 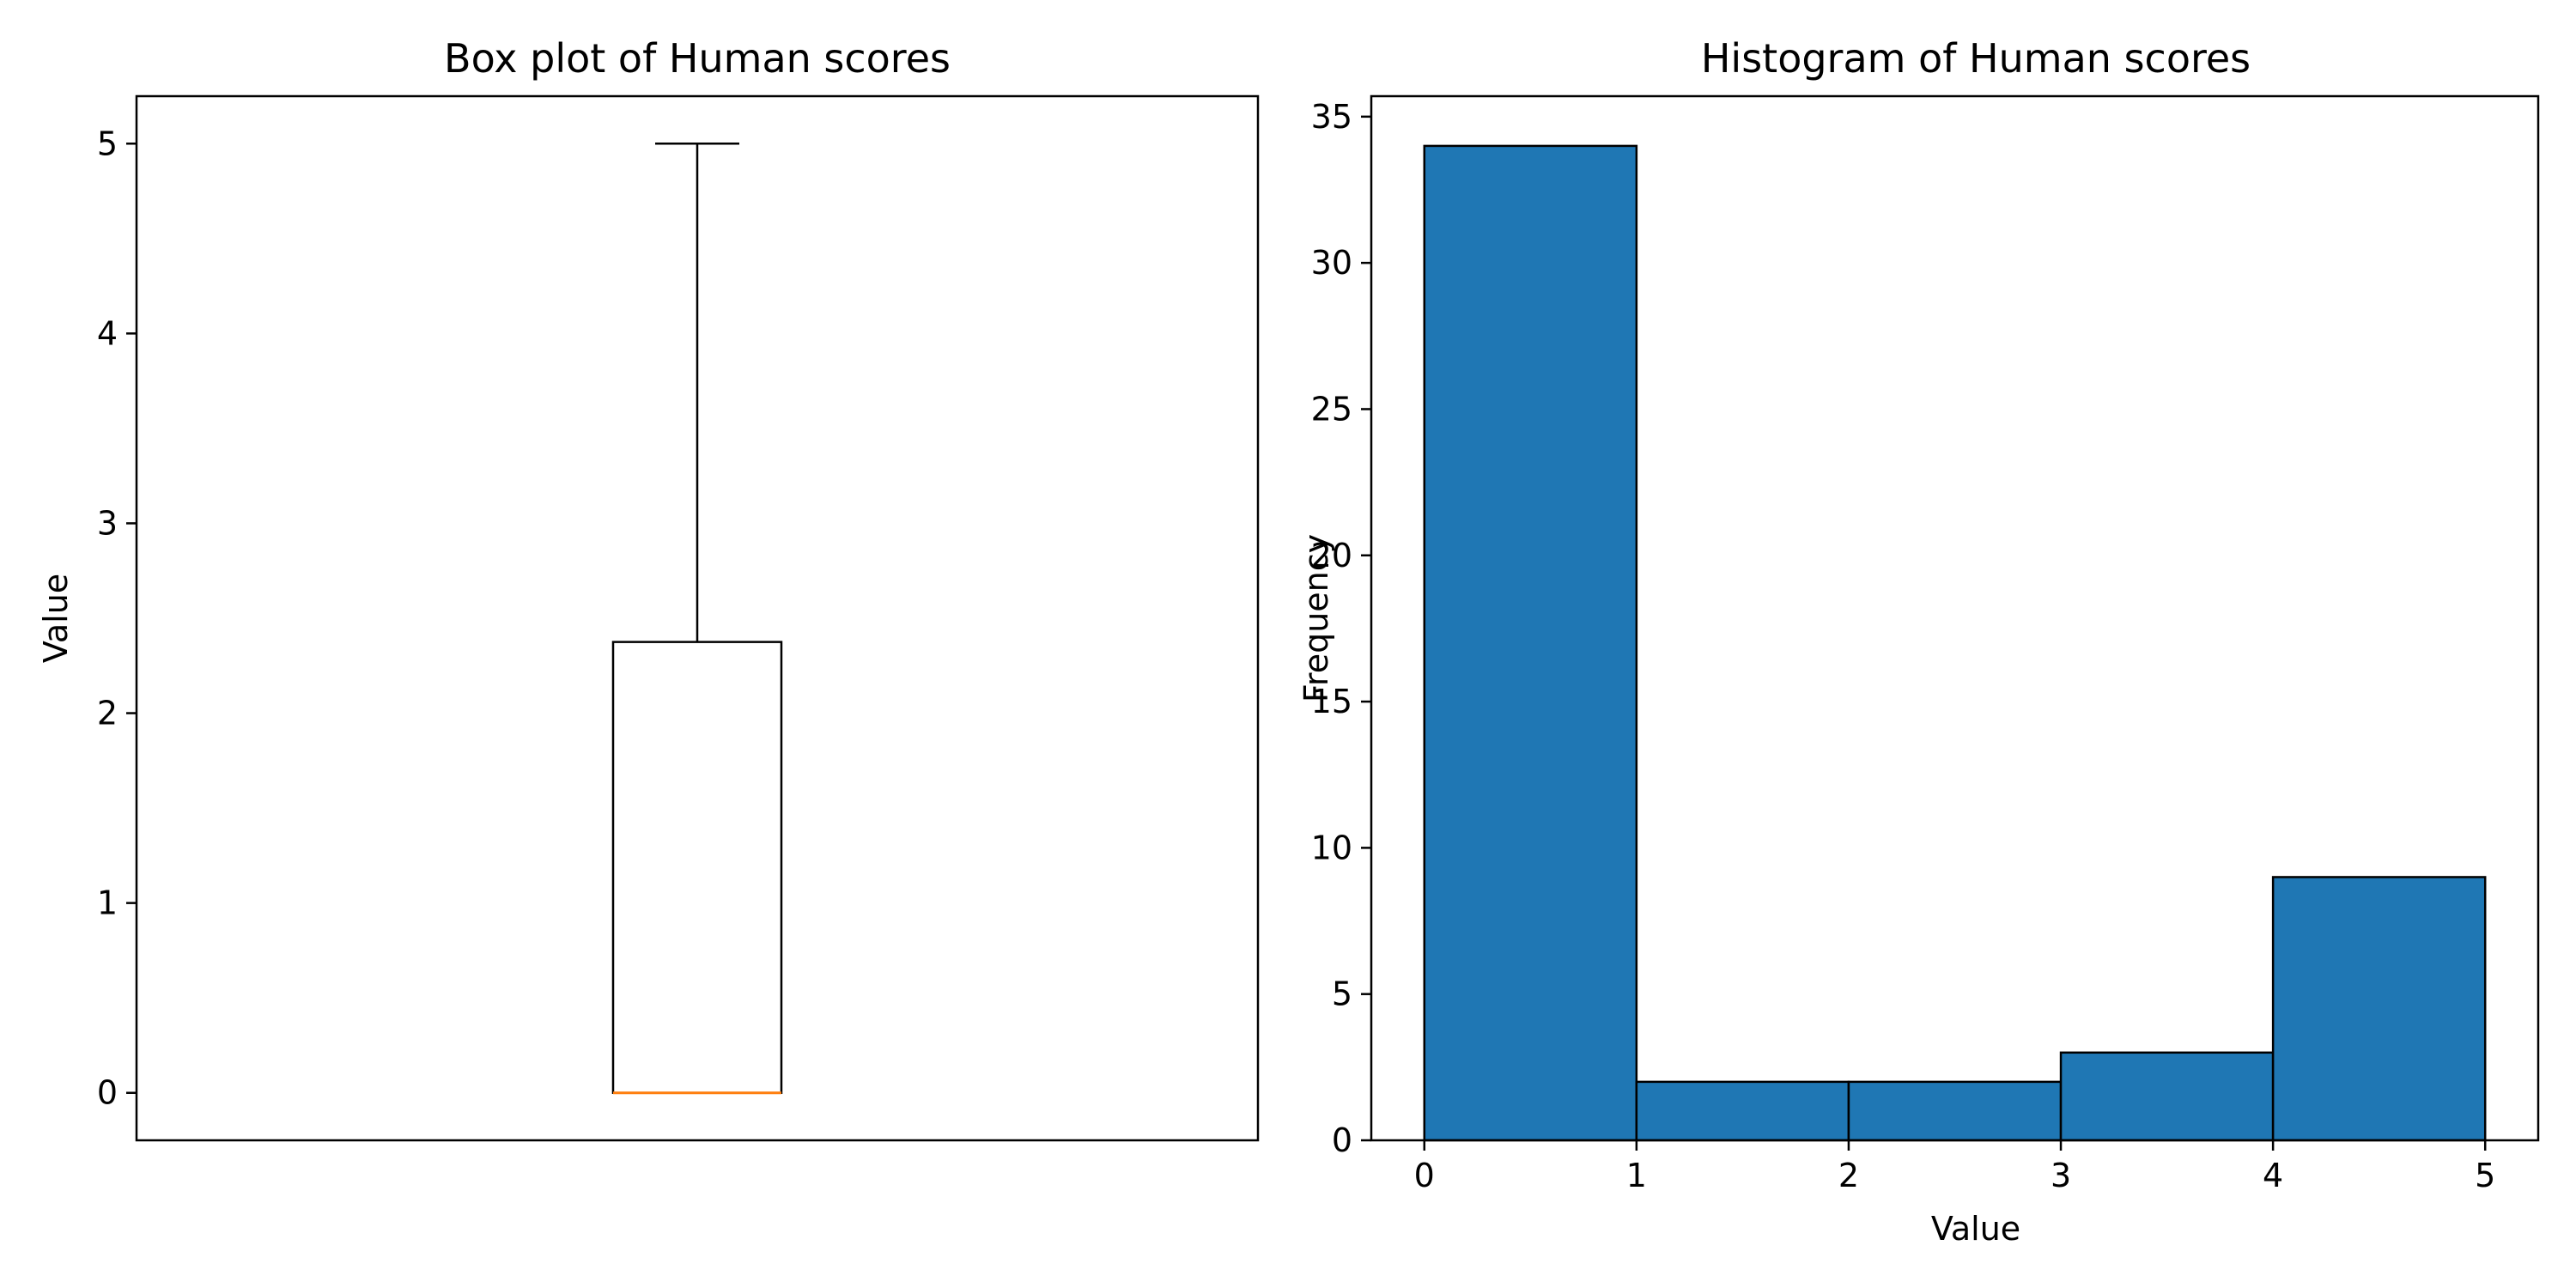 I want to click on histogram-x-tick-label: 3, so click(x=2060, y=1175).